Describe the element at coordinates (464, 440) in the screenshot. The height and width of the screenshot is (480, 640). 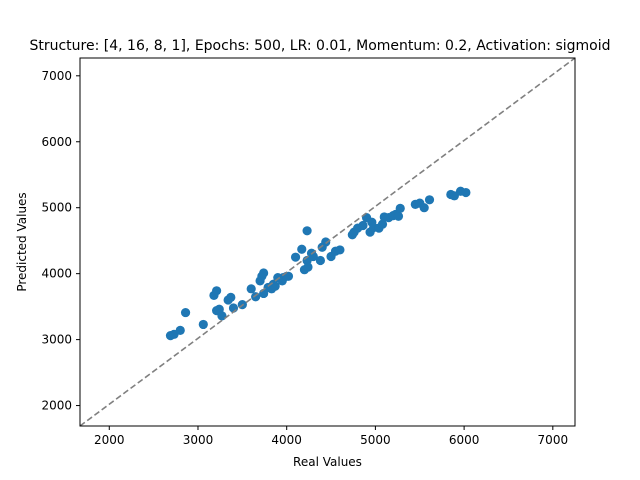
I see `x-tick-label-4: 6000` at that location.